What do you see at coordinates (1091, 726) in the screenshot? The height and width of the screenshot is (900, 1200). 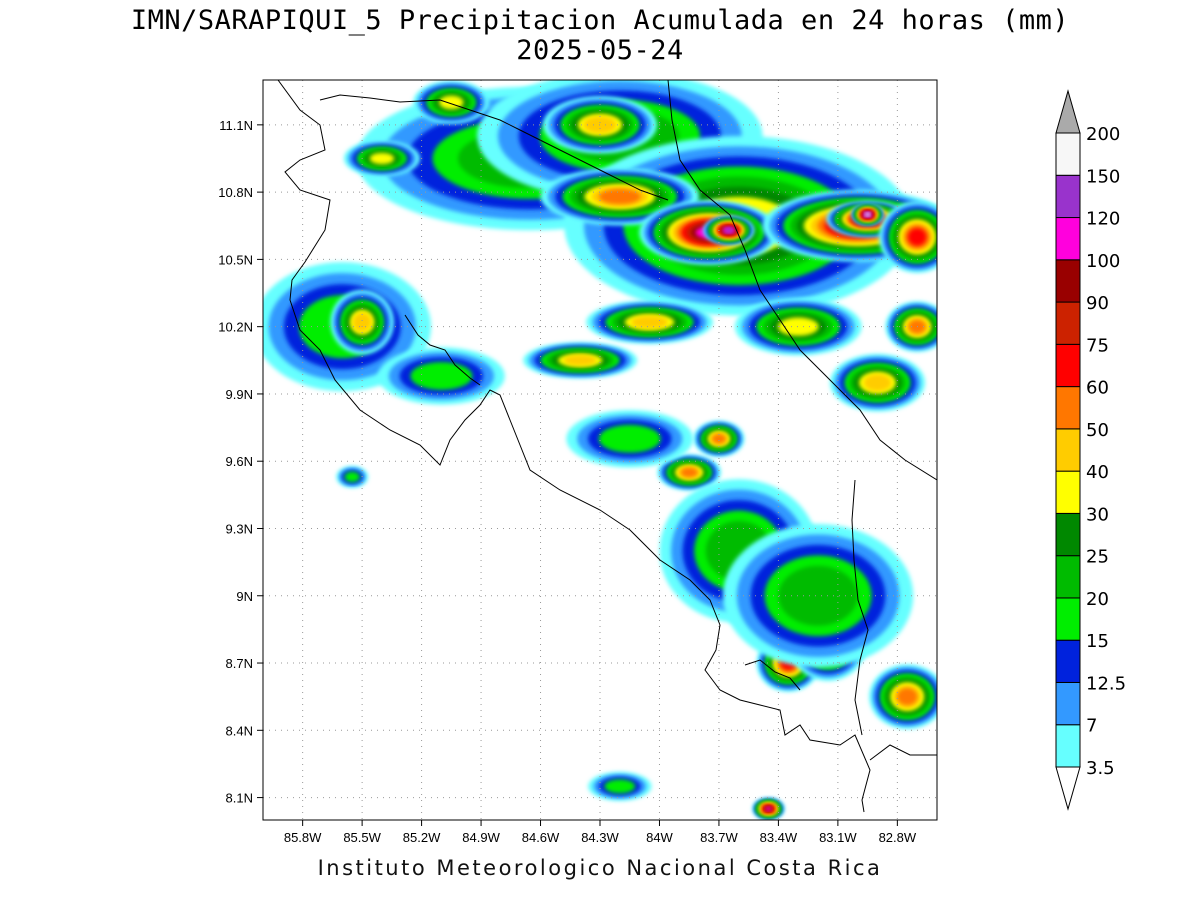 I see `colorbar-label: 7` at bounding box center [1091, 726].